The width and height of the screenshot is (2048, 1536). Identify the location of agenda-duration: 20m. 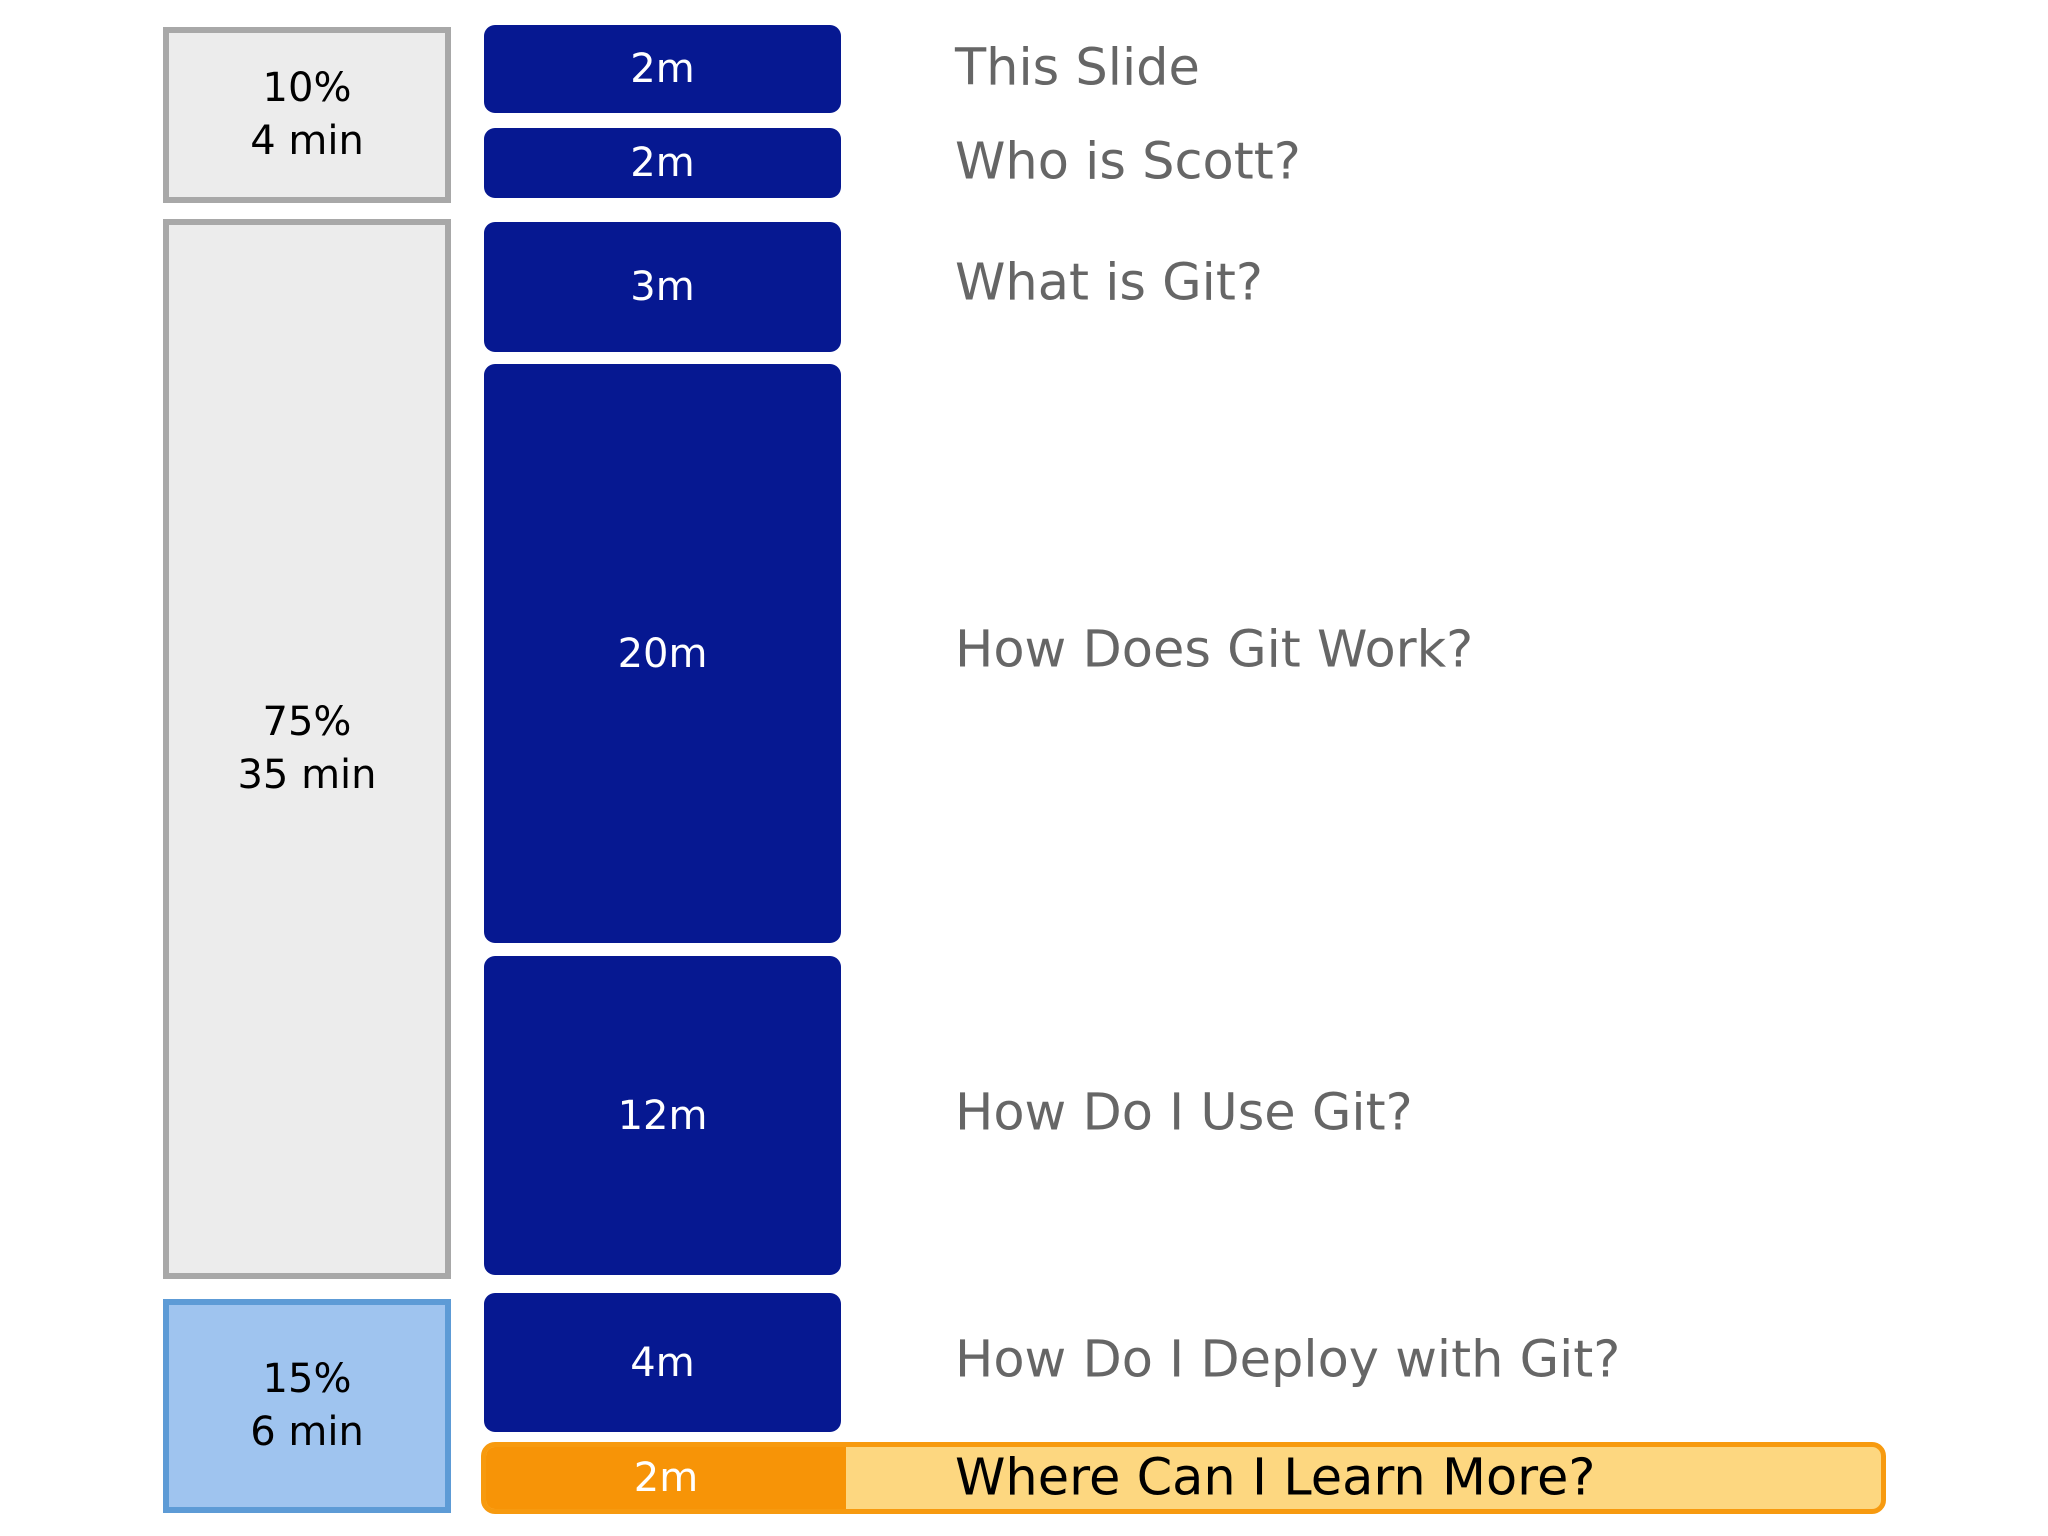
(662, 653).